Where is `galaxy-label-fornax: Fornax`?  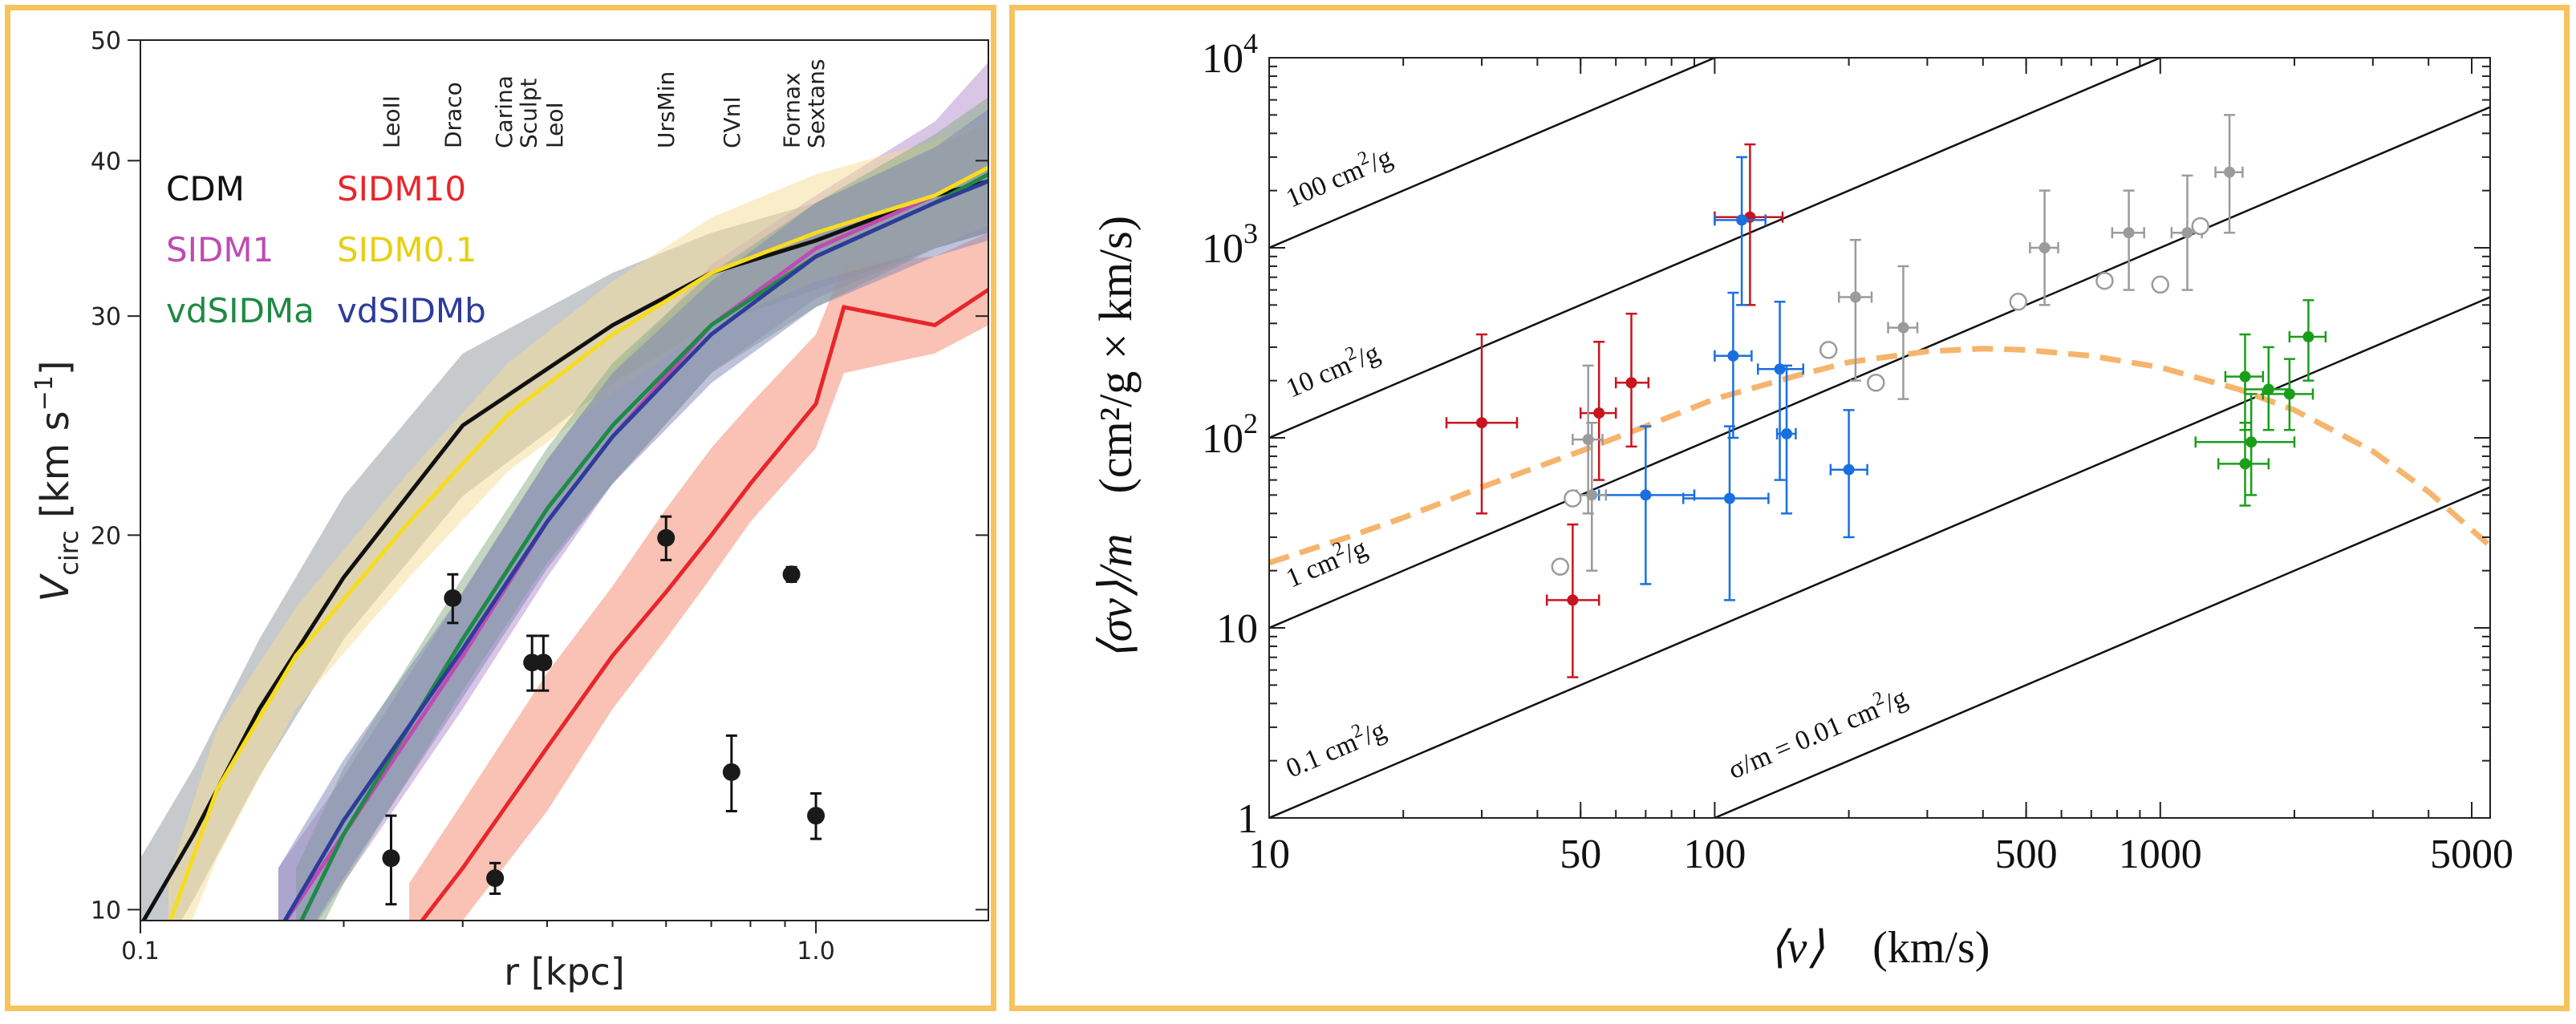
galaxy-label-fornax: Fornax is located at coordinates (792, 110).